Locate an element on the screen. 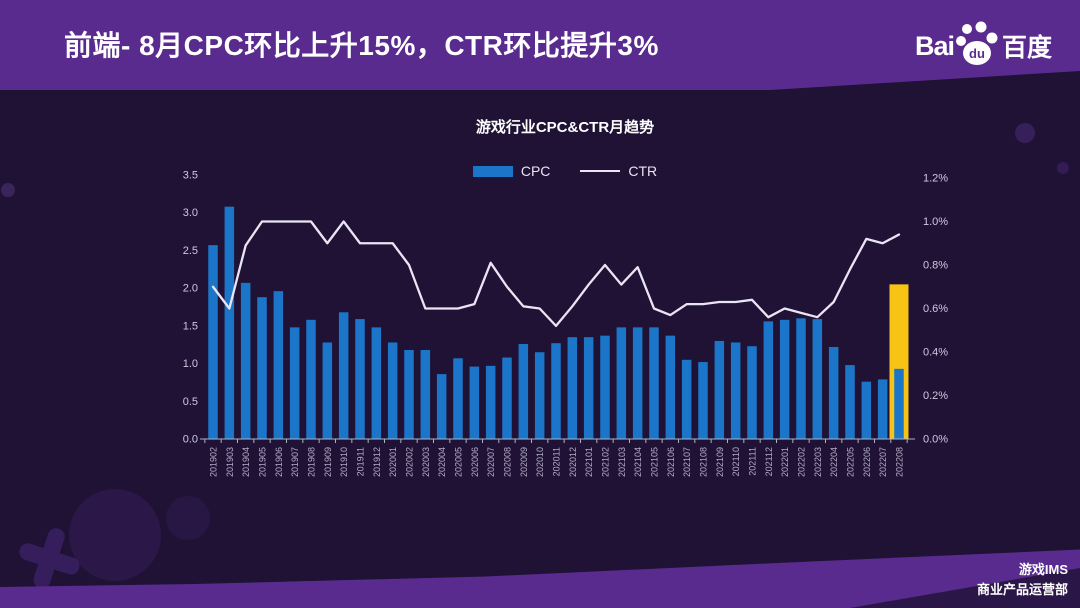  x-axis-label-202203: 202203 is located at coordinates (818, 462).